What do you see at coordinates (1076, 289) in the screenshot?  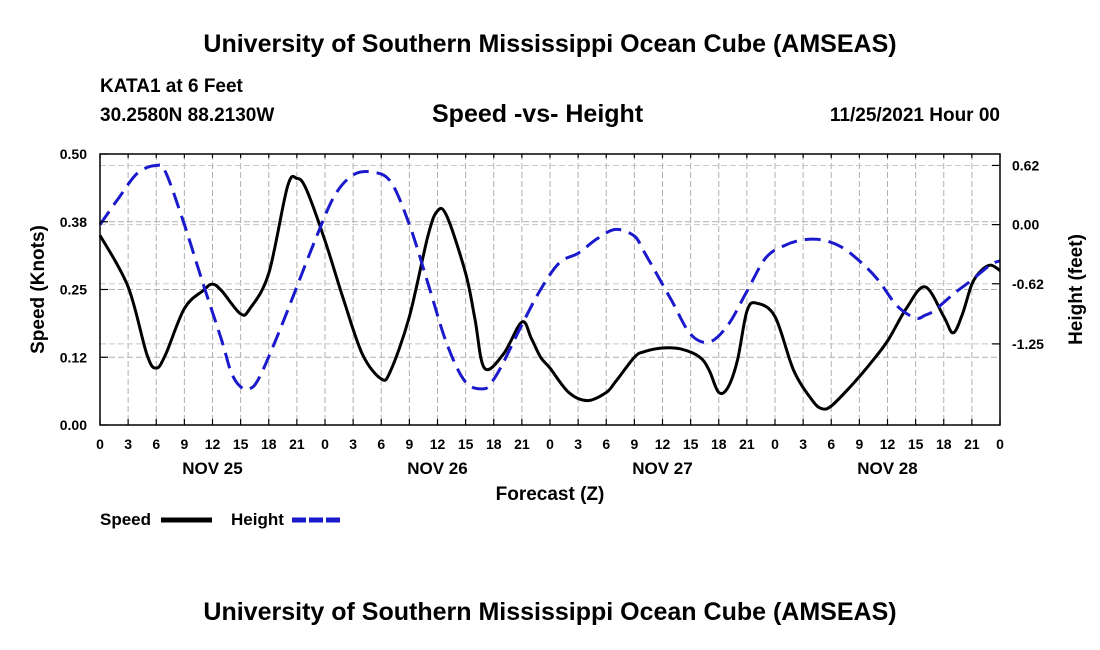 I see `y-axis-title-right: Height (feet)` at bounding box center [1076, 289].